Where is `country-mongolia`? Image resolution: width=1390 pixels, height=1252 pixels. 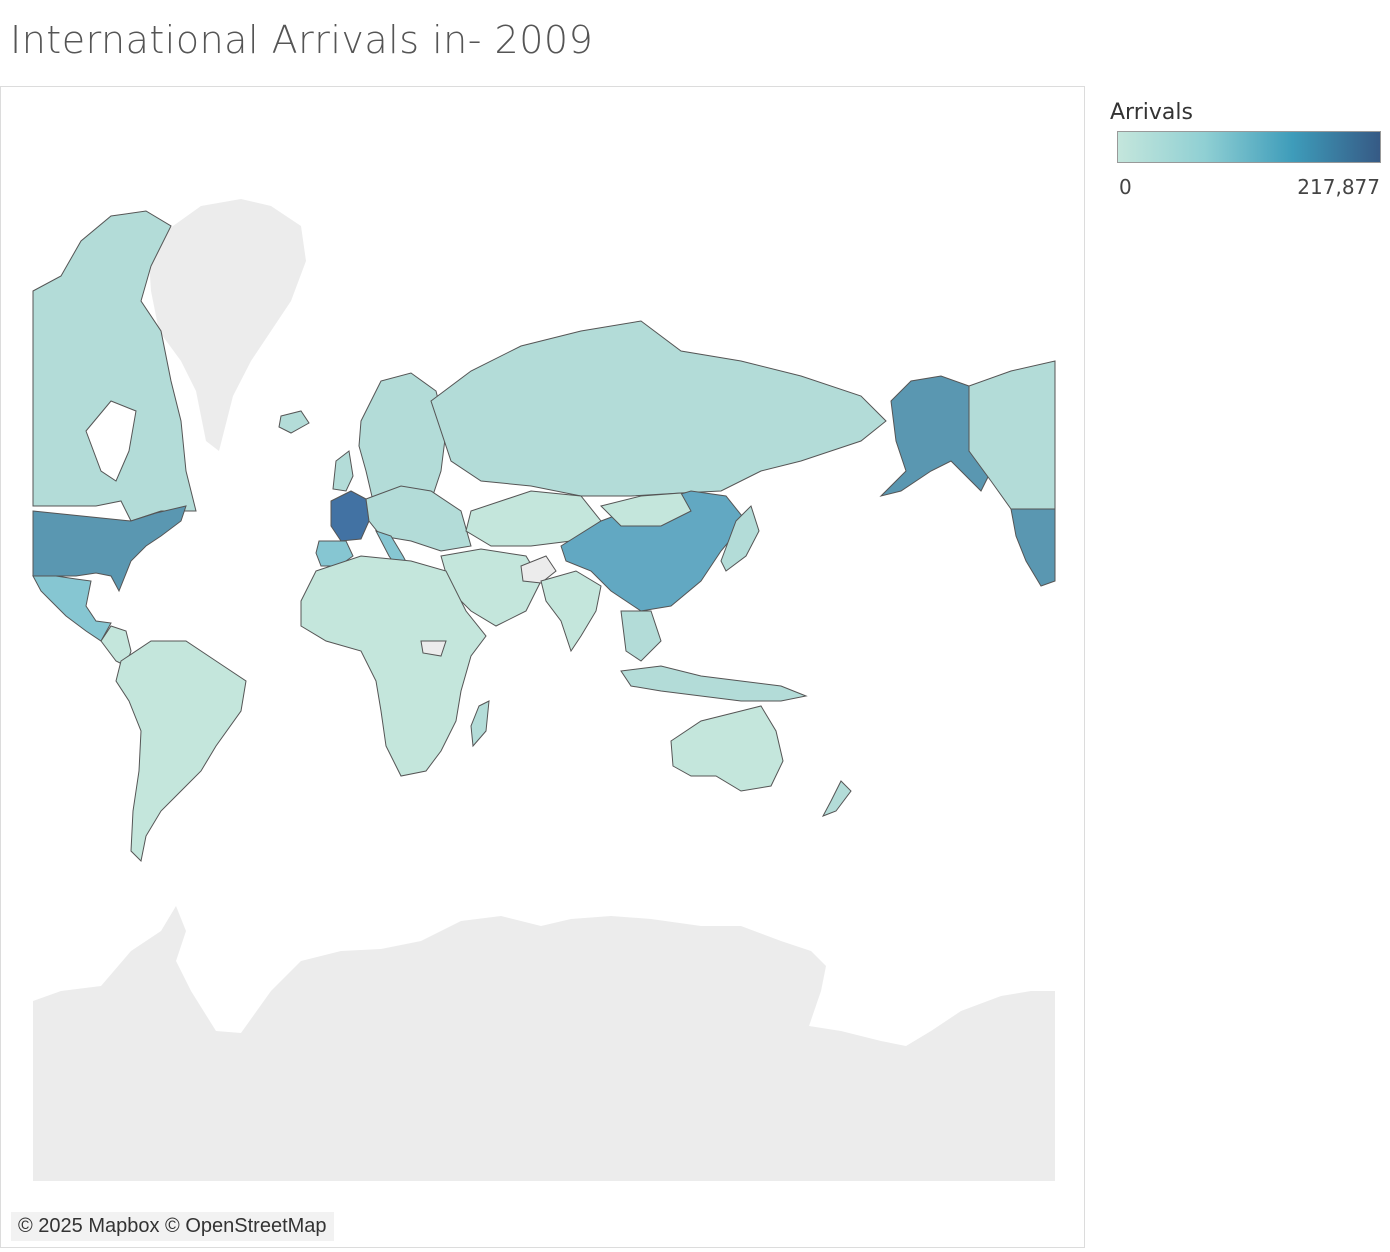 country-mongolia is located at coordinates (646, 509).